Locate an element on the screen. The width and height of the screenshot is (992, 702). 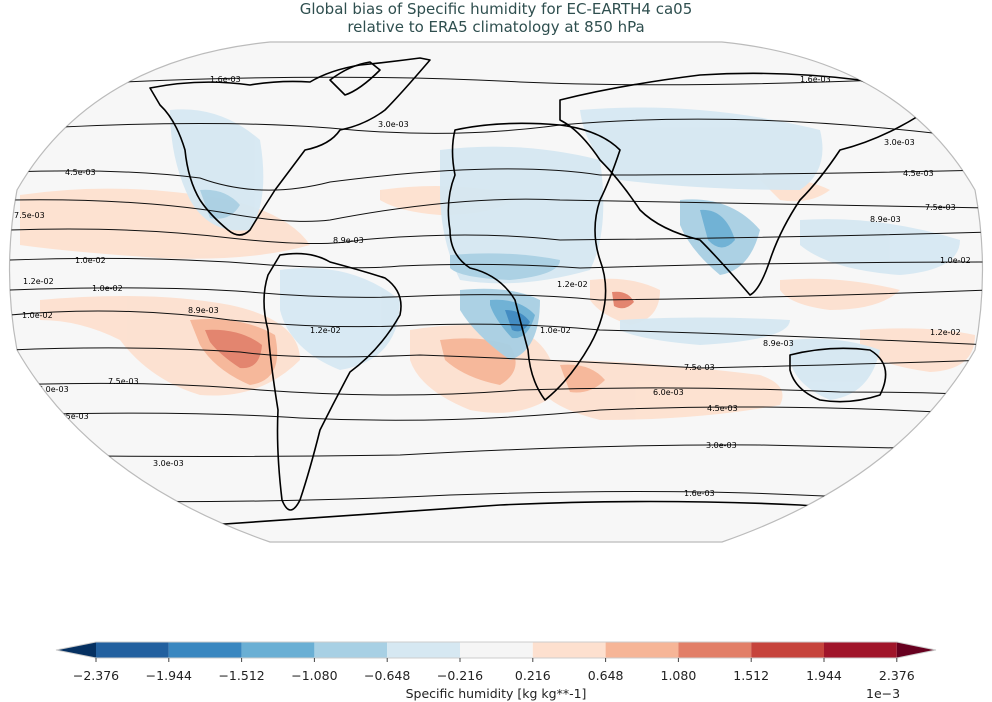
colorbar-exponent: 1e−3 is located at coordinates (883, 693).